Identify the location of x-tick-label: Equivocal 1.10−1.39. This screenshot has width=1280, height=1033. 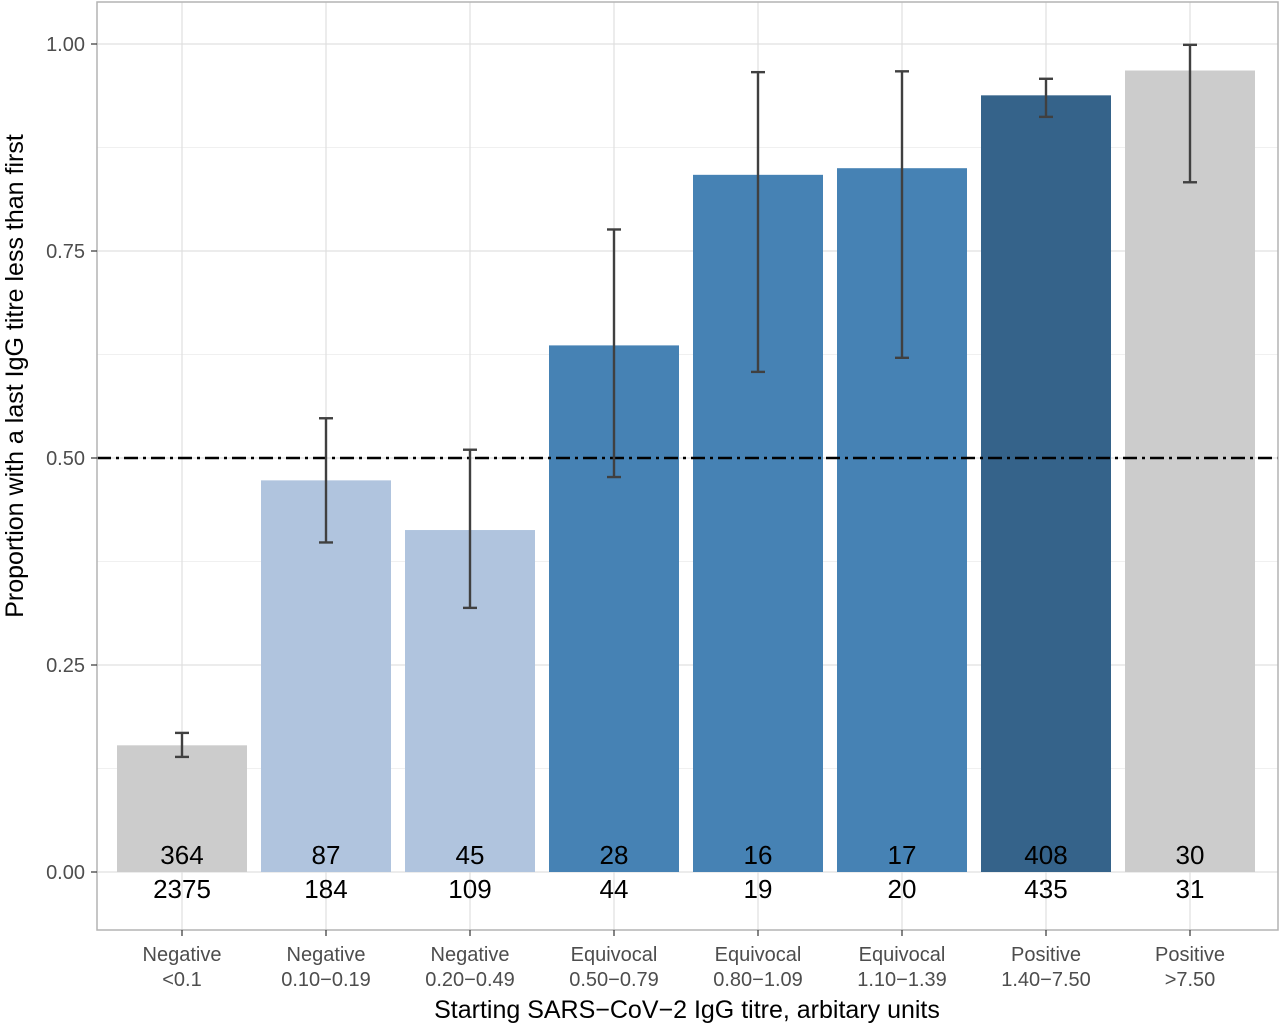
(902, 967).